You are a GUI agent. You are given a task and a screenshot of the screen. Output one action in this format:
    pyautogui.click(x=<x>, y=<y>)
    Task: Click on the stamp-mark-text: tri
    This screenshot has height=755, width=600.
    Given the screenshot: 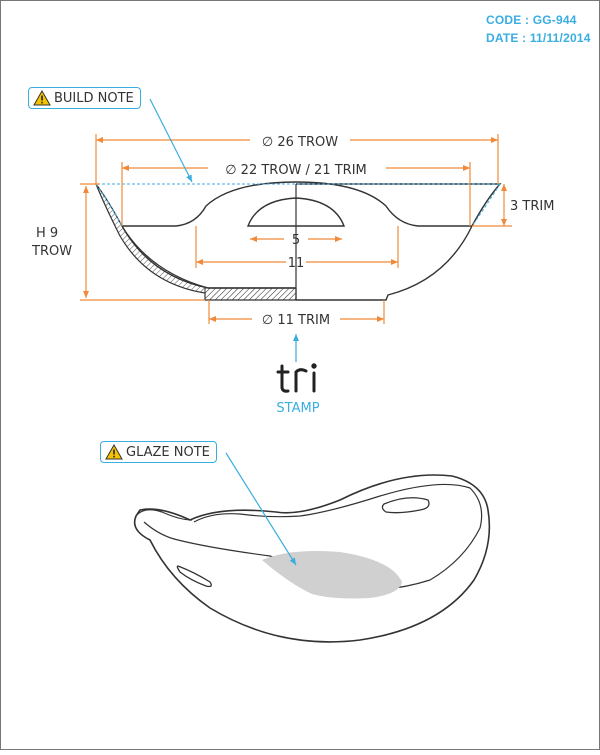 What is the action you would take?
    pyautogui.click(x=297, y=365)
    